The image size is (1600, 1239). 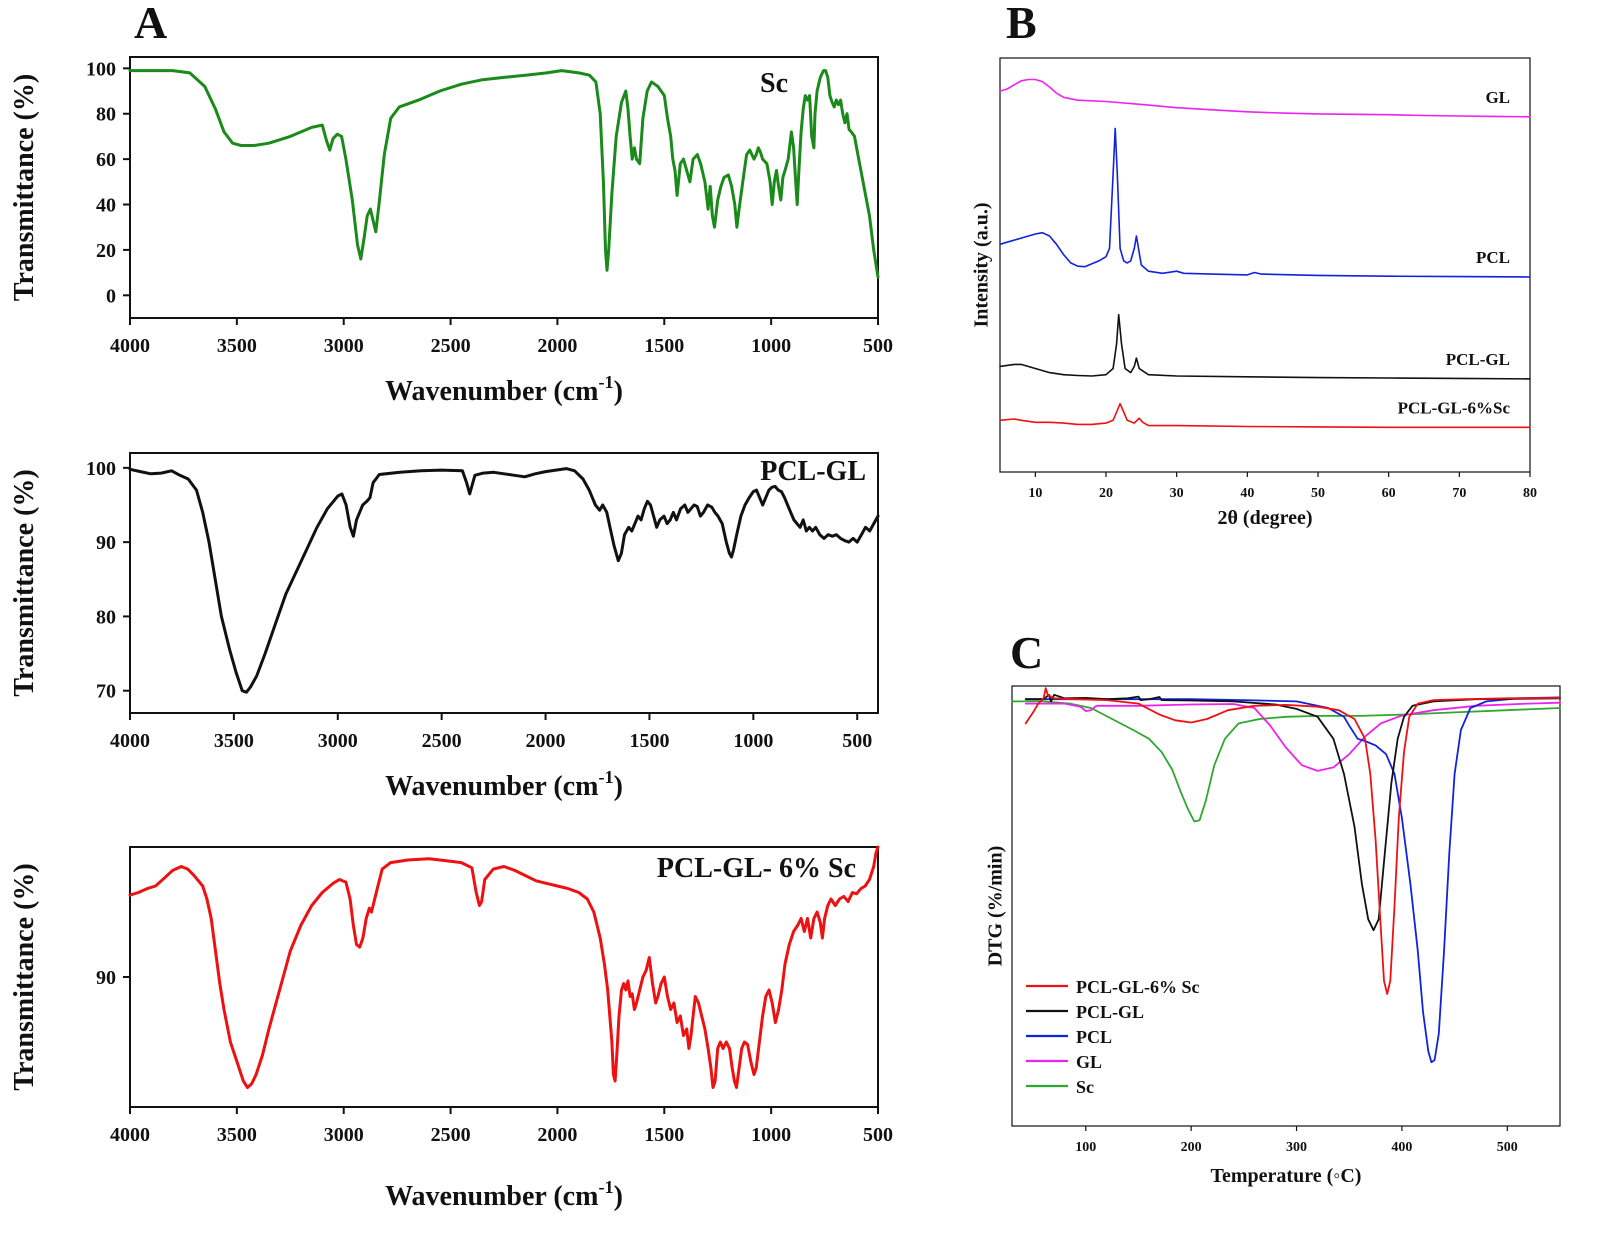 I want to click on curve-label: PCL-GL- 6% Sc, so click(x=756, y=868).